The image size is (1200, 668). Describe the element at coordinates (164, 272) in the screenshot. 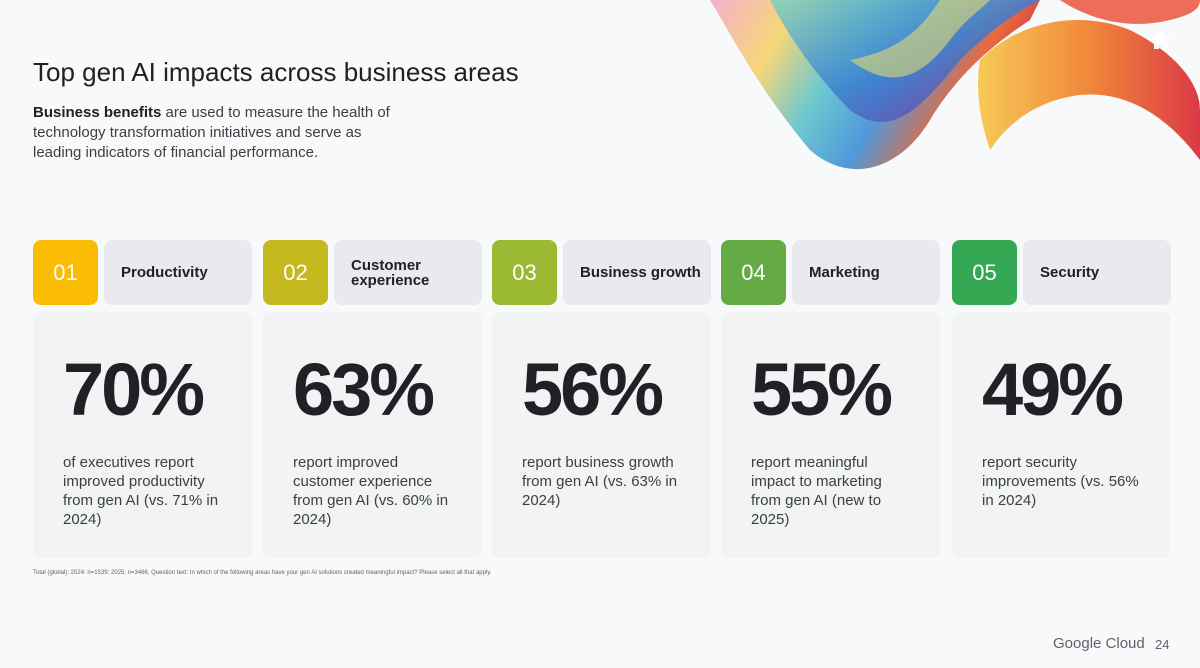

I see `card-label: Productivity` at that location.